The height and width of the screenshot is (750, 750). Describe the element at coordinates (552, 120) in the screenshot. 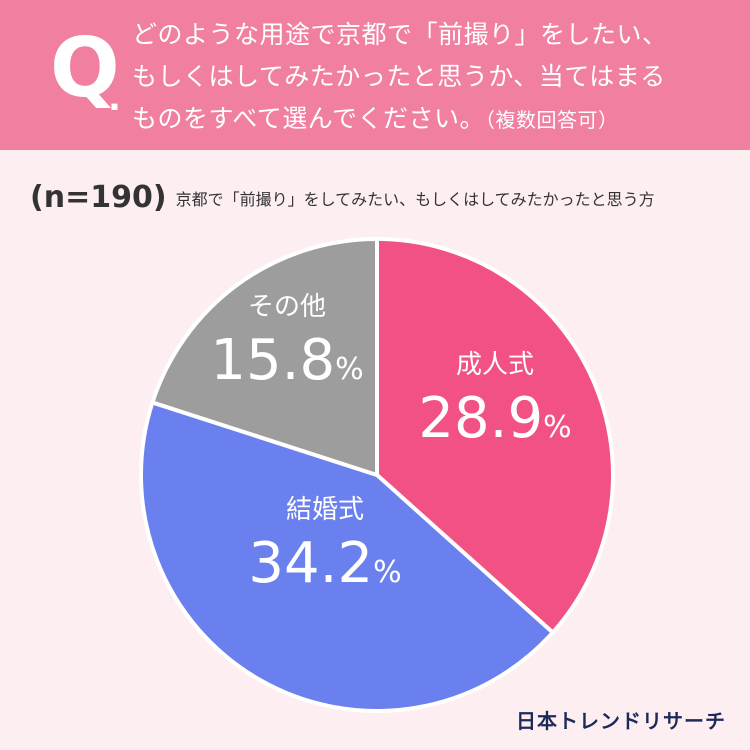

I see `question-note: （複数回答可）` at that location.